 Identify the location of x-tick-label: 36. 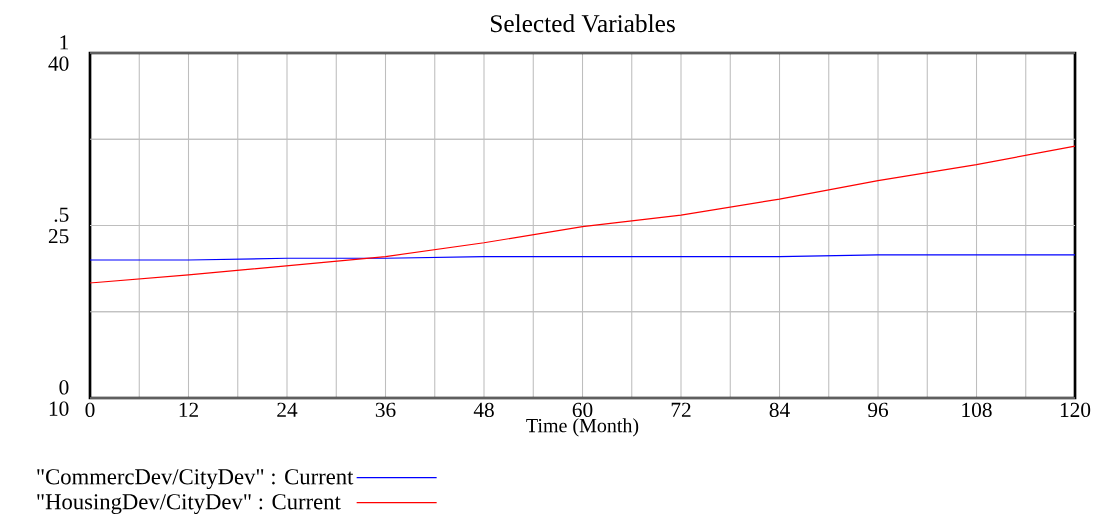
(385, 410).